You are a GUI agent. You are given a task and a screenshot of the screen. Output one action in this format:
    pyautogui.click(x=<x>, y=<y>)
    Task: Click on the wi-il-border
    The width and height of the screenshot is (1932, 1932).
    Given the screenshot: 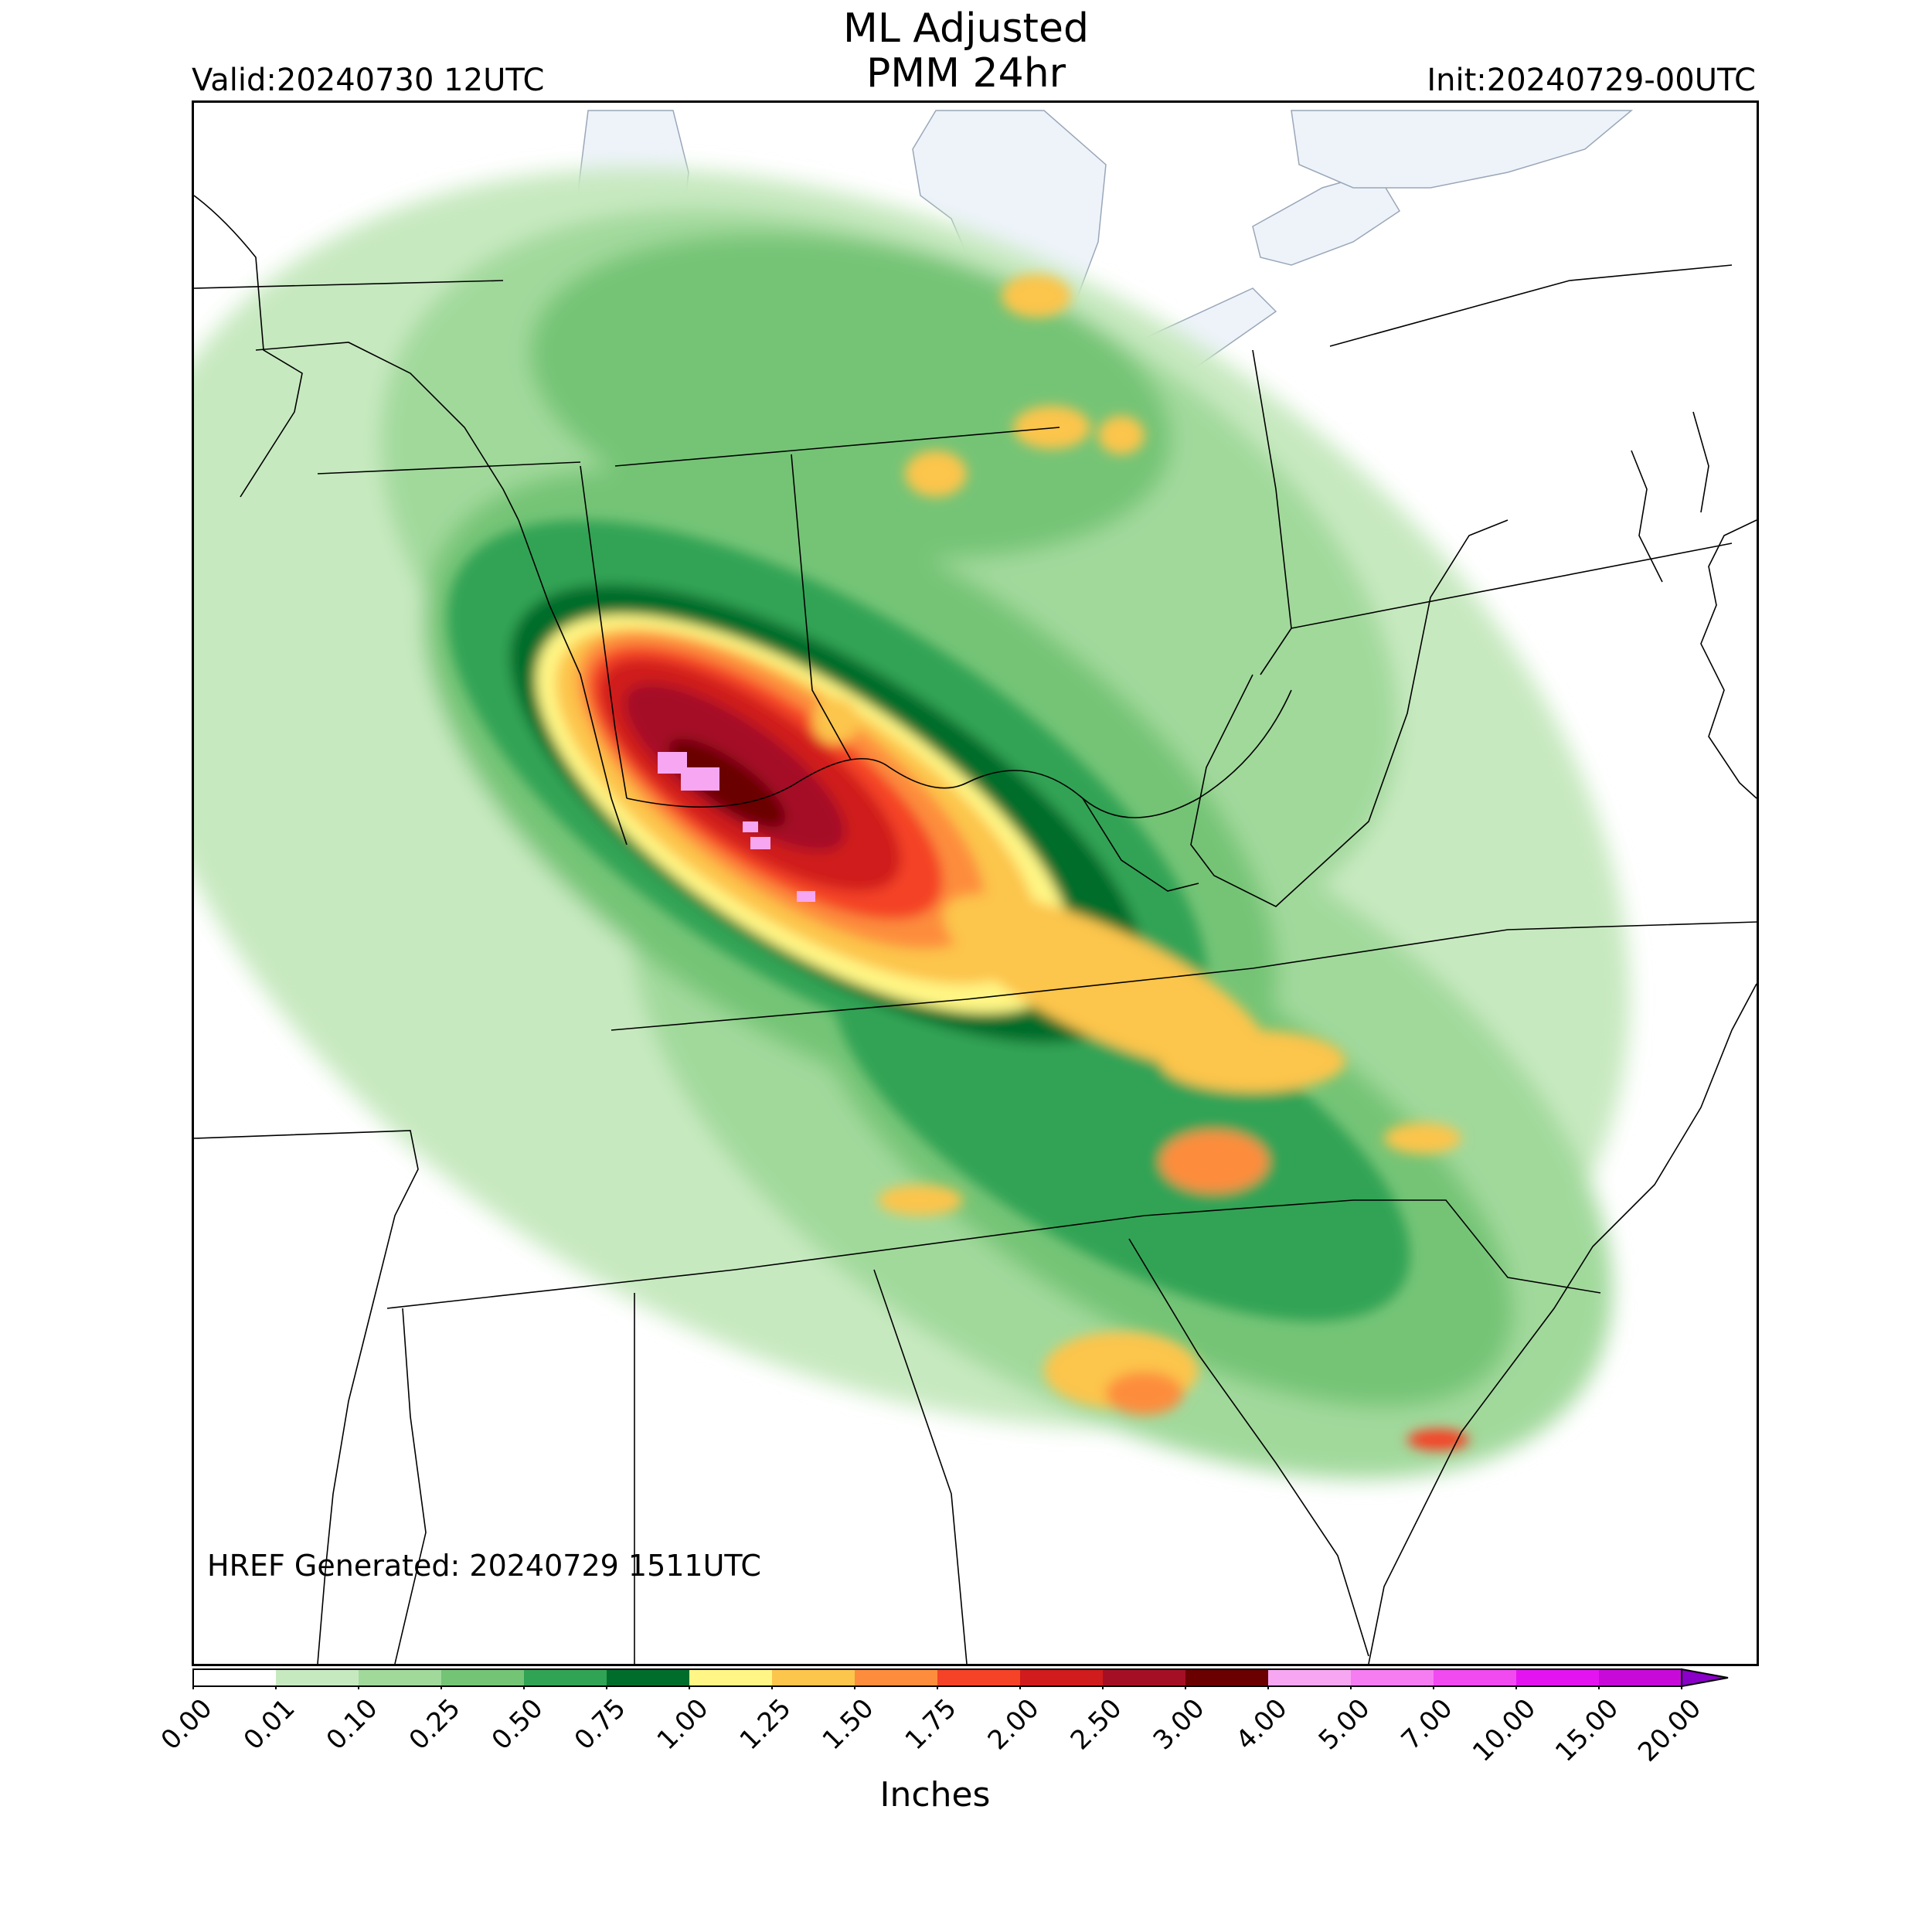 What is the action you would take?
    pyautogui.click(x=449, y=468)
    